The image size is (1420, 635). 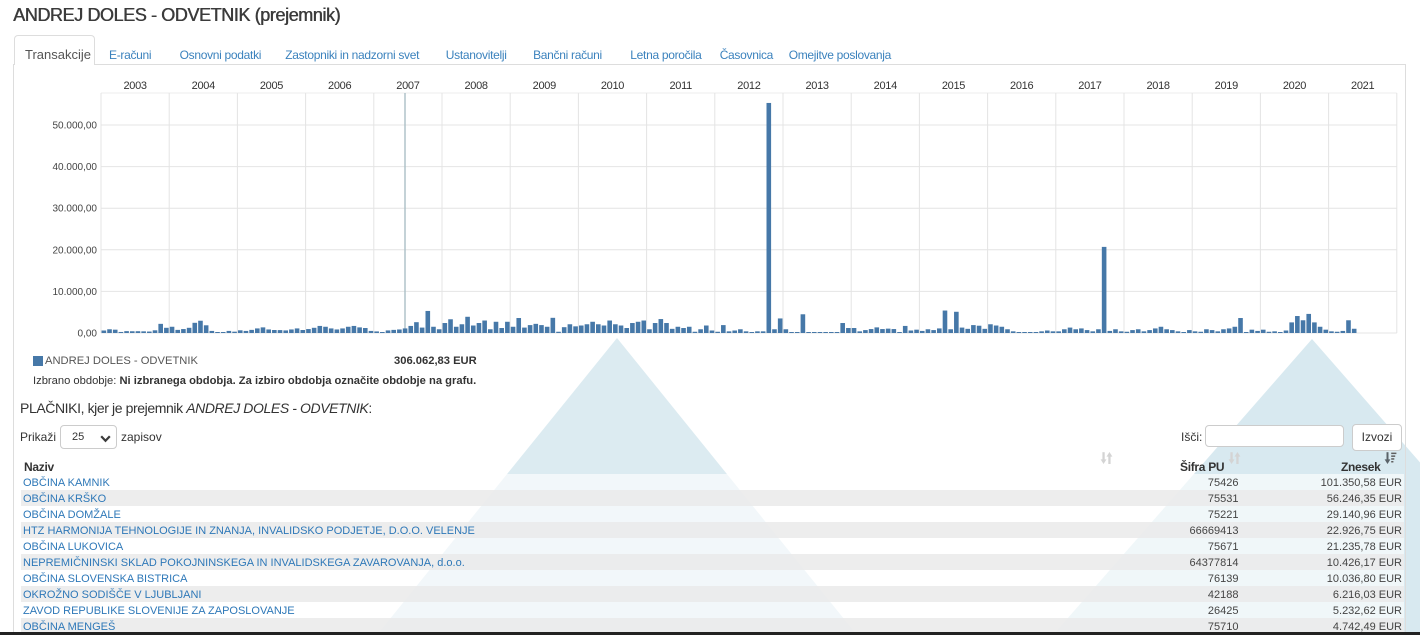 I want to click on svg-text: 2011, so click(x=680, y=86).